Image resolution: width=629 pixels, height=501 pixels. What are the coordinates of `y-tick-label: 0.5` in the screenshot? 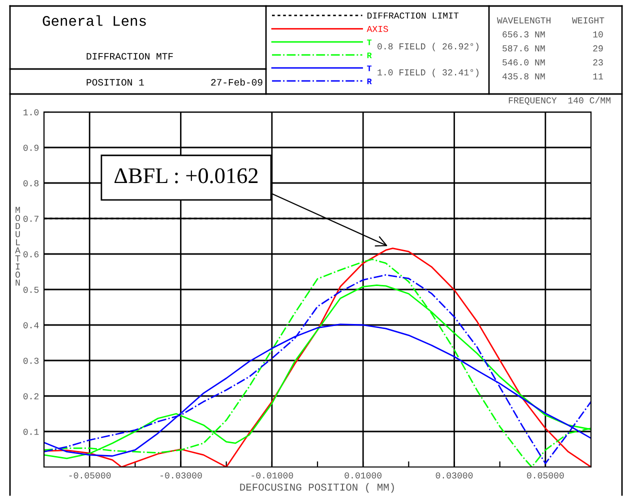 It's located at (31, 289).